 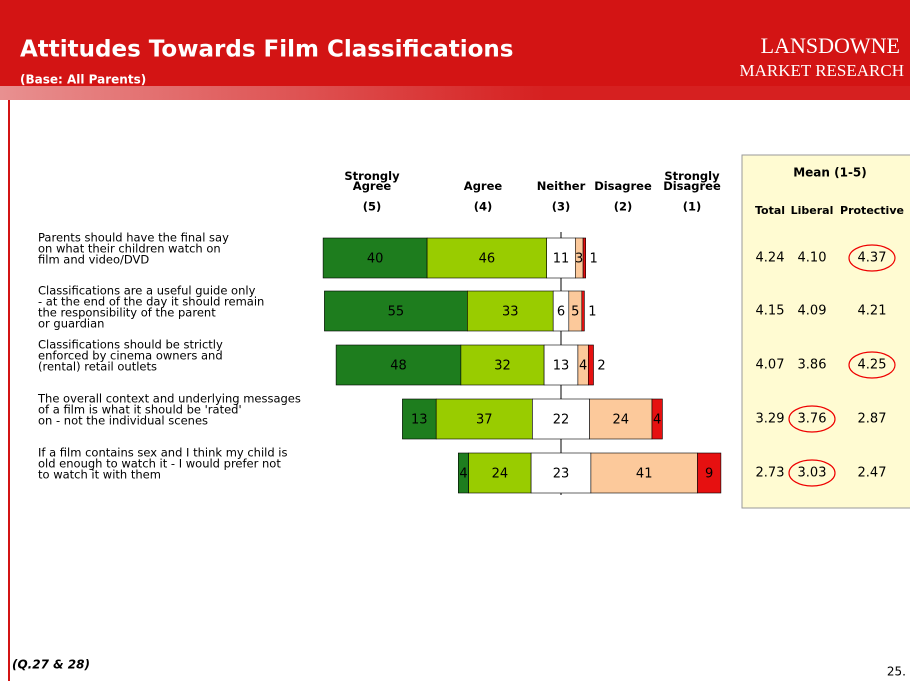 What do you see at coordinates (770, 365) in the screenshot?
I see `mean-value: 4.07` at bounding box center [770, 365].